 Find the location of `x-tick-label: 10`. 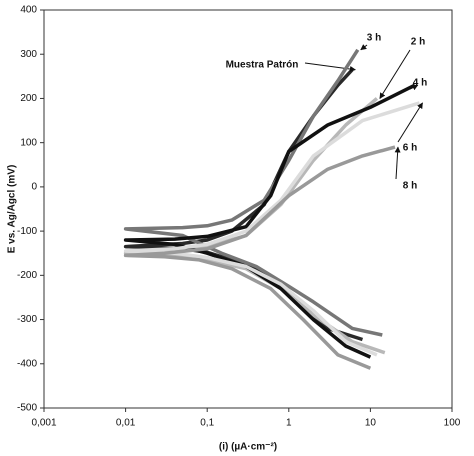

x-tick-label: 10 is located at coordinates (371, 423).